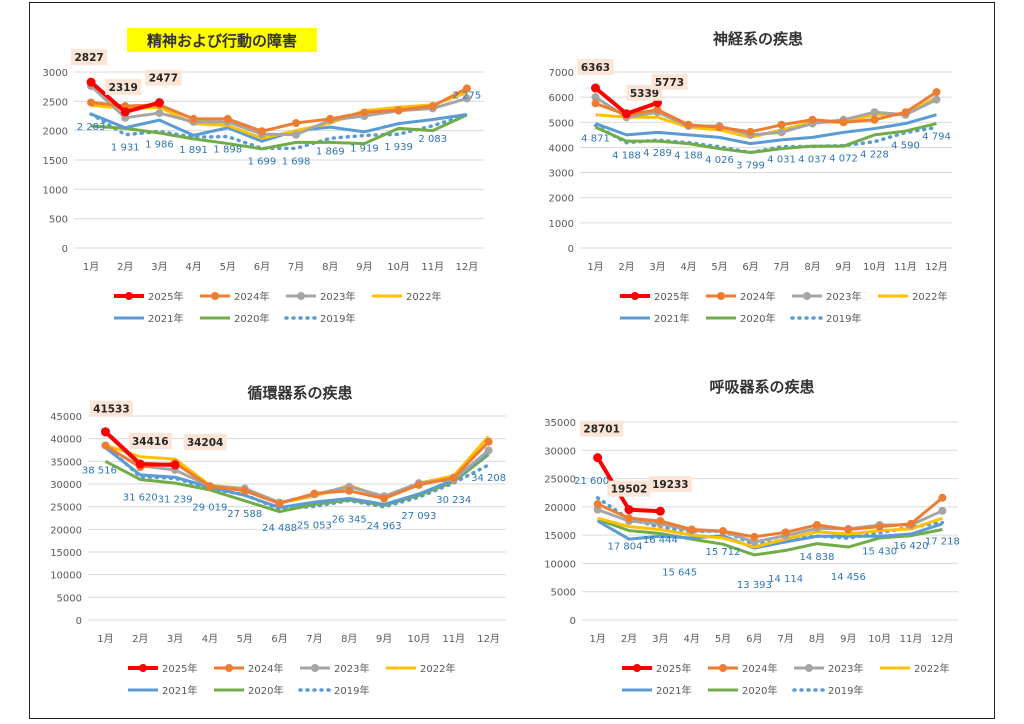 This screenshot has height=724, width=1024. What do you see at coordinates (750, 165) in the screenshot?
I see `data-label-2019: 3 799` at bounding box center [750, 165].